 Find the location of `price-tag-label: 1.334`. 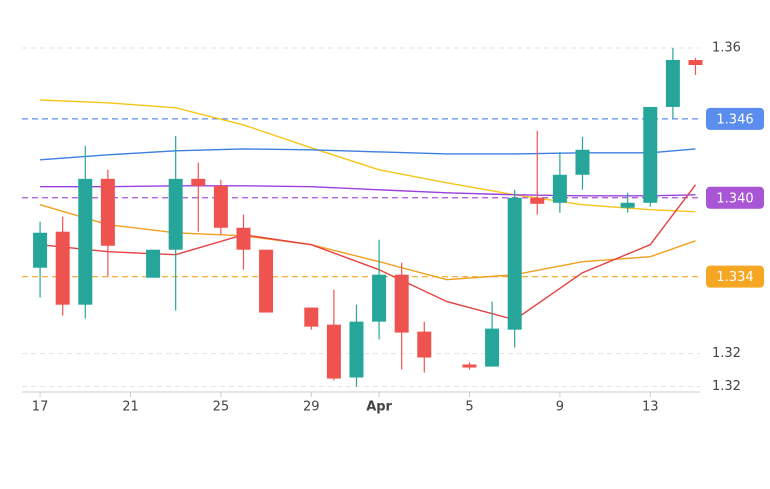

price-tag-label: 1.334 is located at coordinates (734, 277).